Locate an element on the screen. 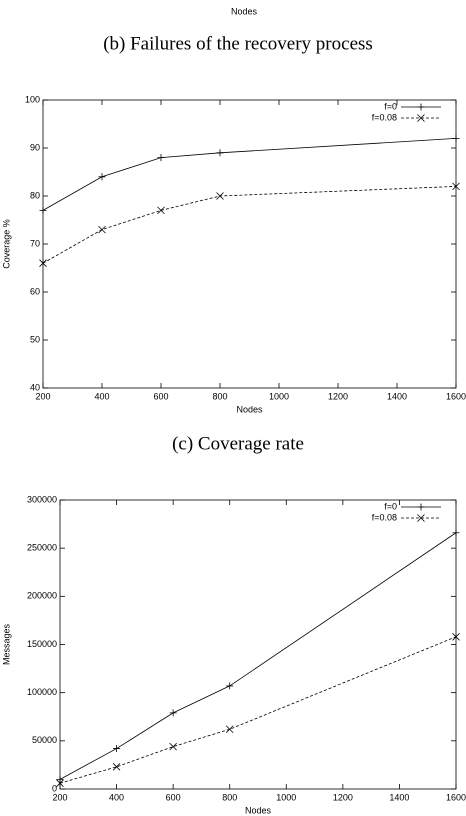  y-tick-label: 80 is located at coordinates (35, 195).